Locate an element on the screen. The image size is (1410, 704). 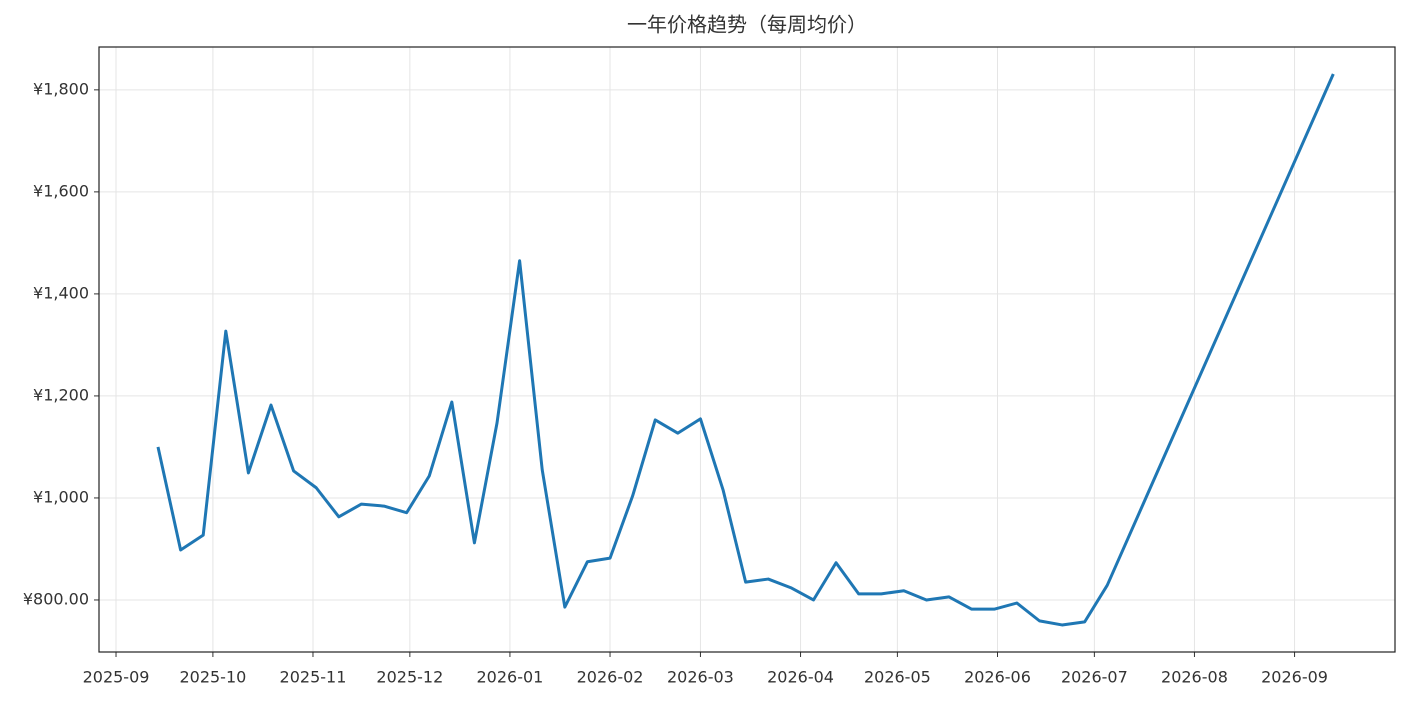
y-tick-label: ¥1,000 is located at coordinates (61, 496).